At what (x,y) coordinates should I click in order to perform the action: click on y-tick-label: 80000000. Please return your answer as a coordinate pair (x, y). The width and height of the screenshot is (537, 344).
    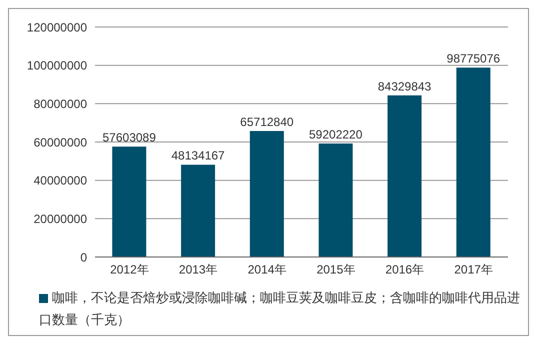
    Looking at the image, I should click on (61, 103).